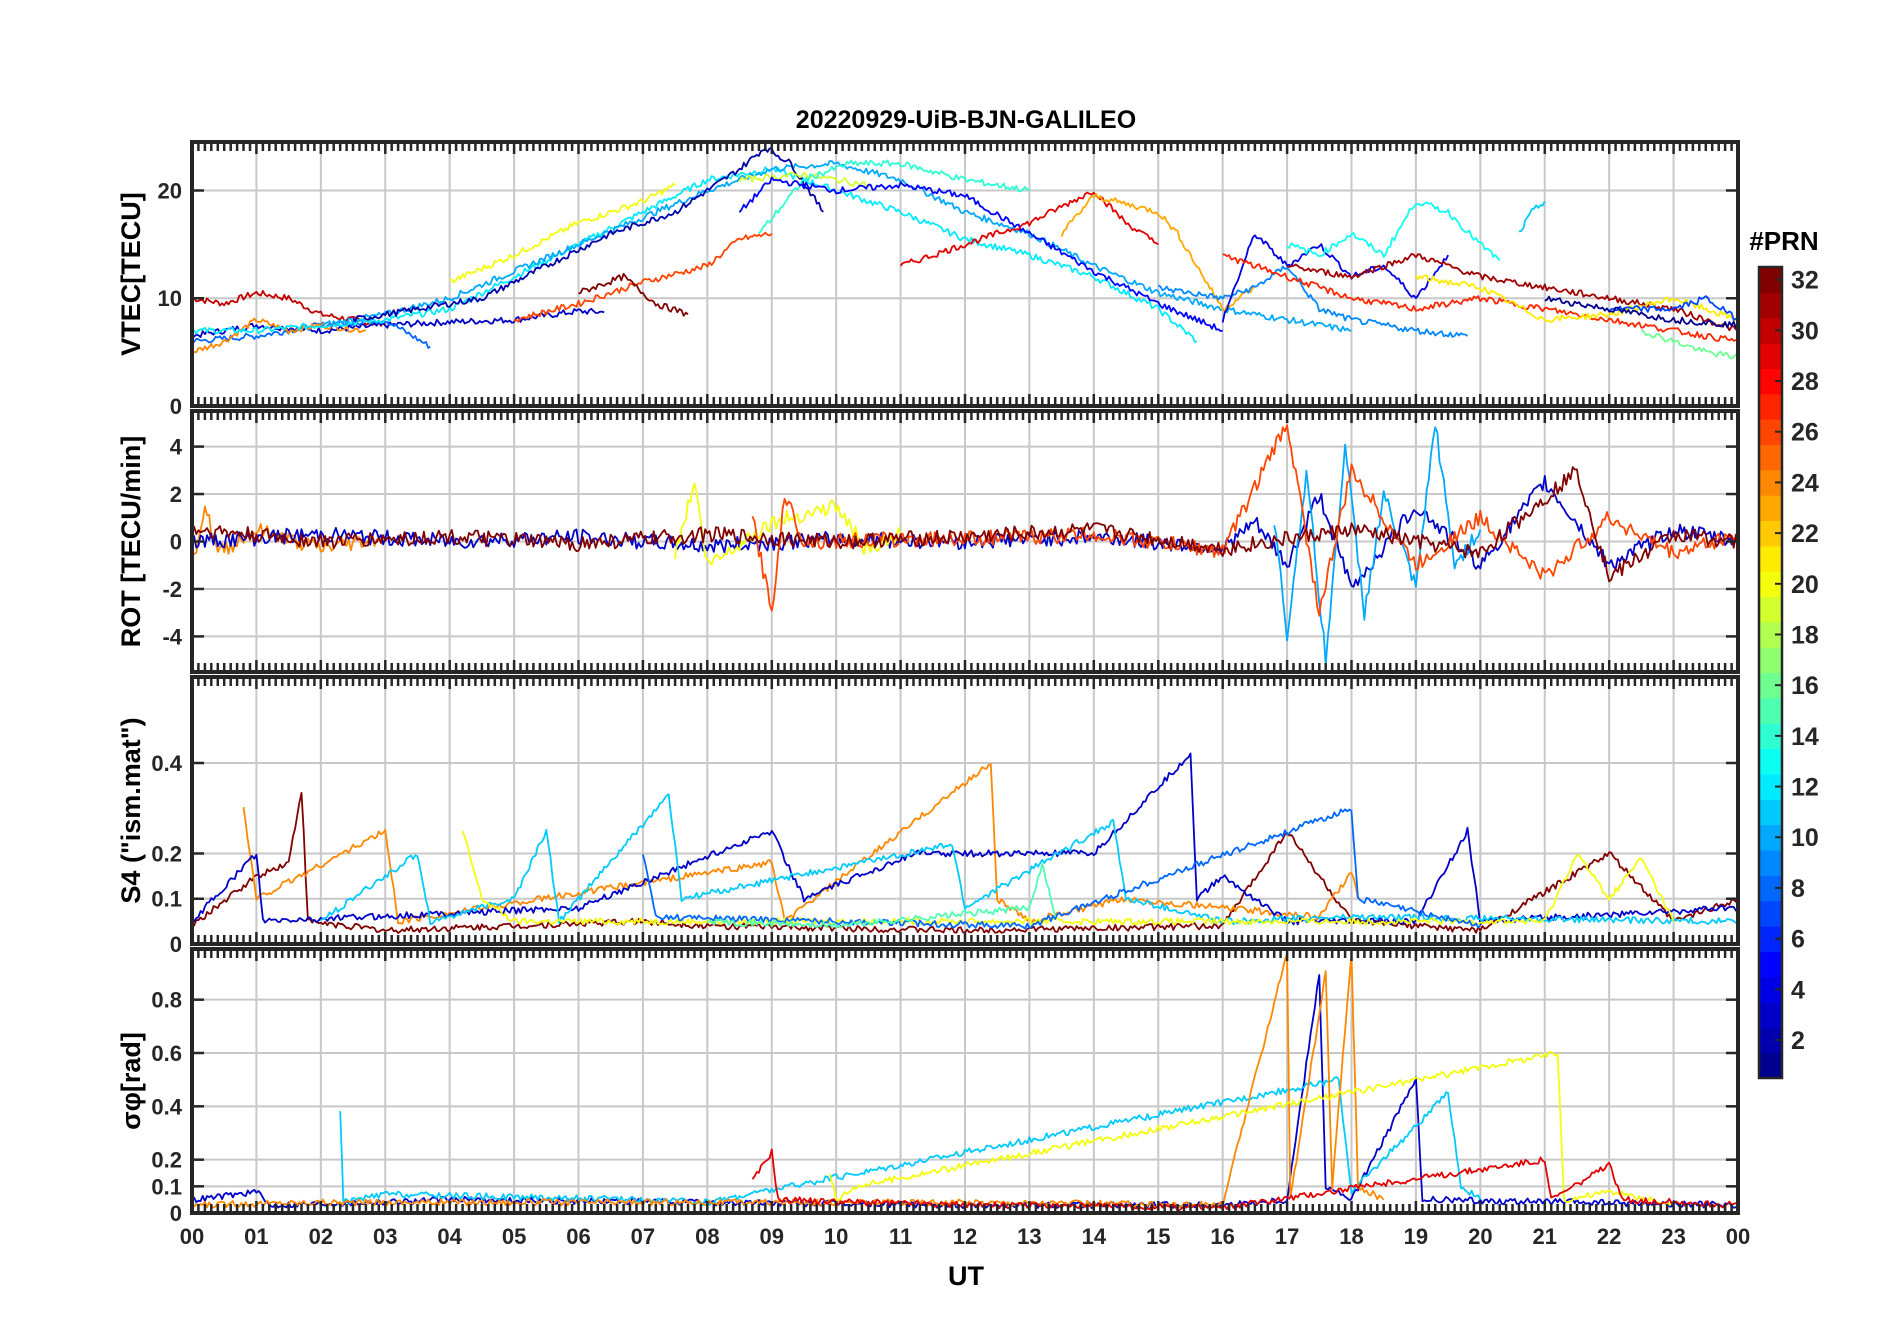 Image resolution: width=1902 pixels, height=1330 pixels. I want to click on chart-title: 20220929-UiB-BJN-GALILEO, so click(966, 120).